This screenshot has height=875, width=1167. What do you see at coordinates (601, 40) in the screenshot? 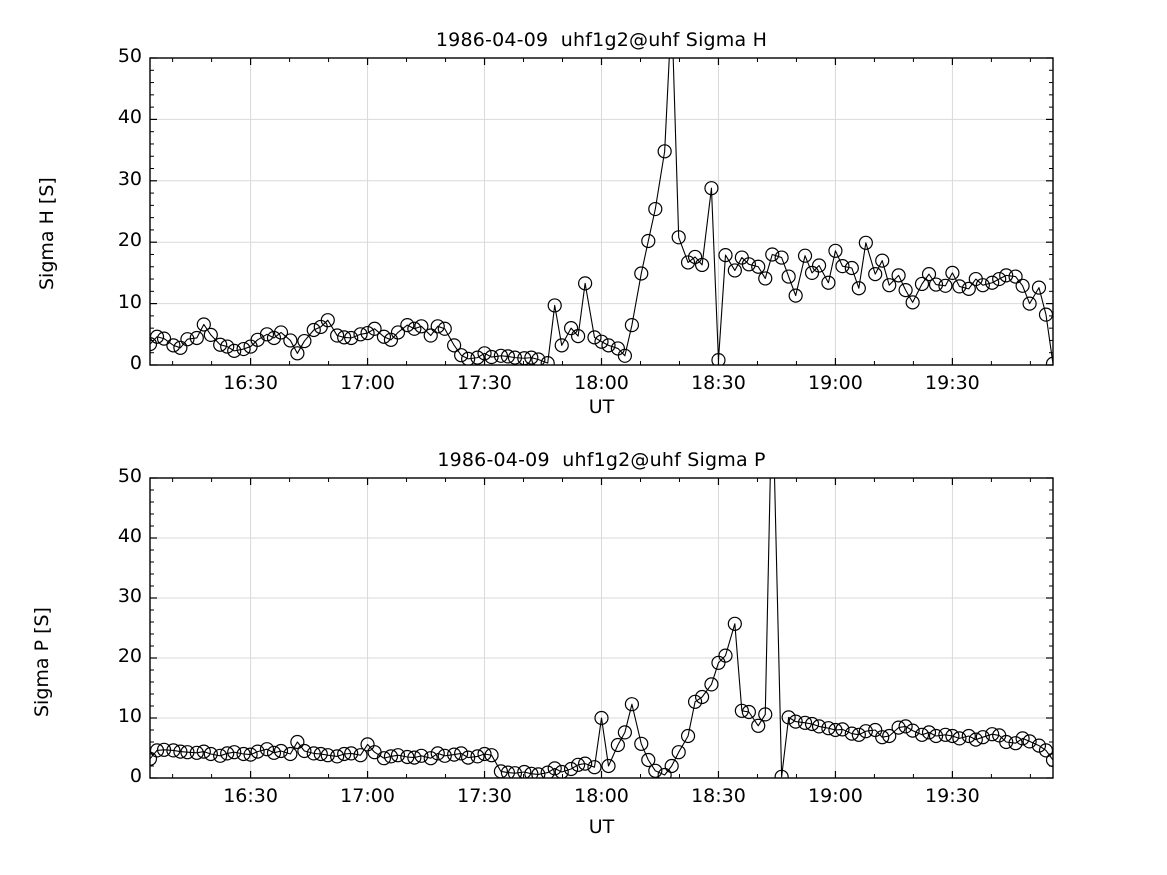
I see `panel-title-sigma-h: 1986-04-09 uhf1g2@uhf Sigma H` at bounding box center [601, 40].